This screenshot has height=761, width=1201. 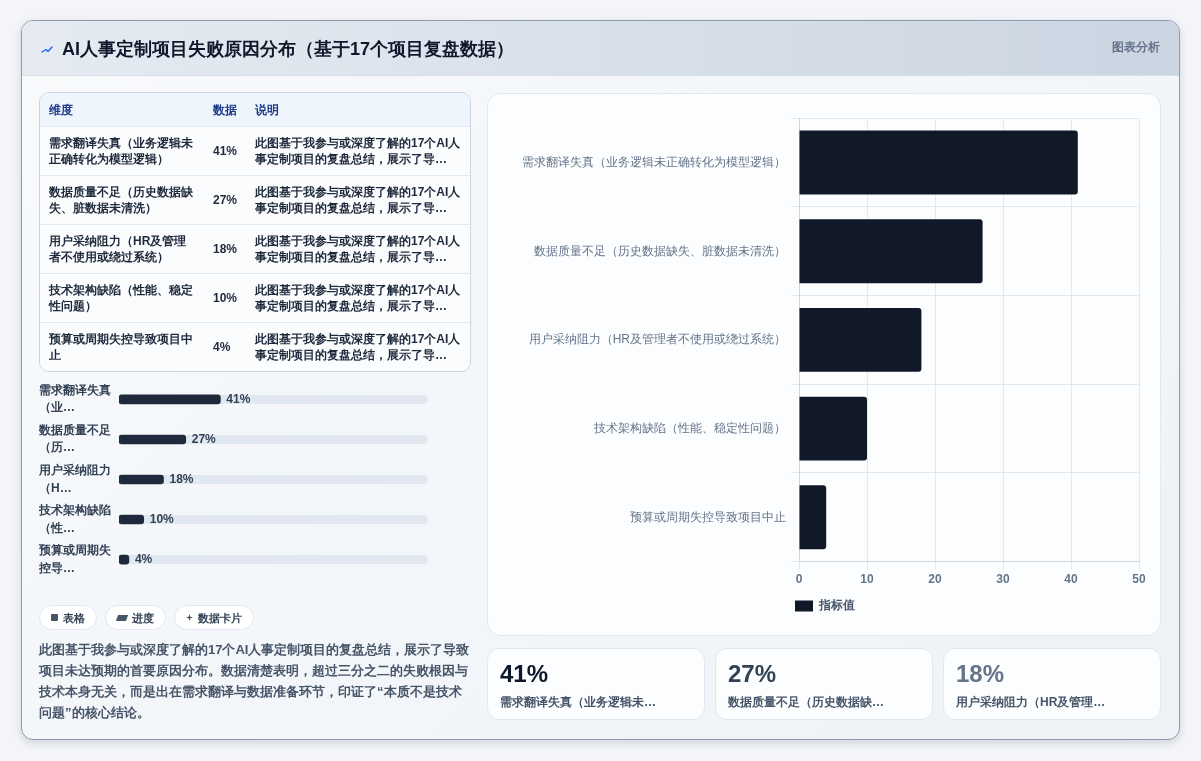 What do you see at coordinates (220, 617) in the screenshot?
I see `text: 数据卡片` at bounding box center [220, 617].